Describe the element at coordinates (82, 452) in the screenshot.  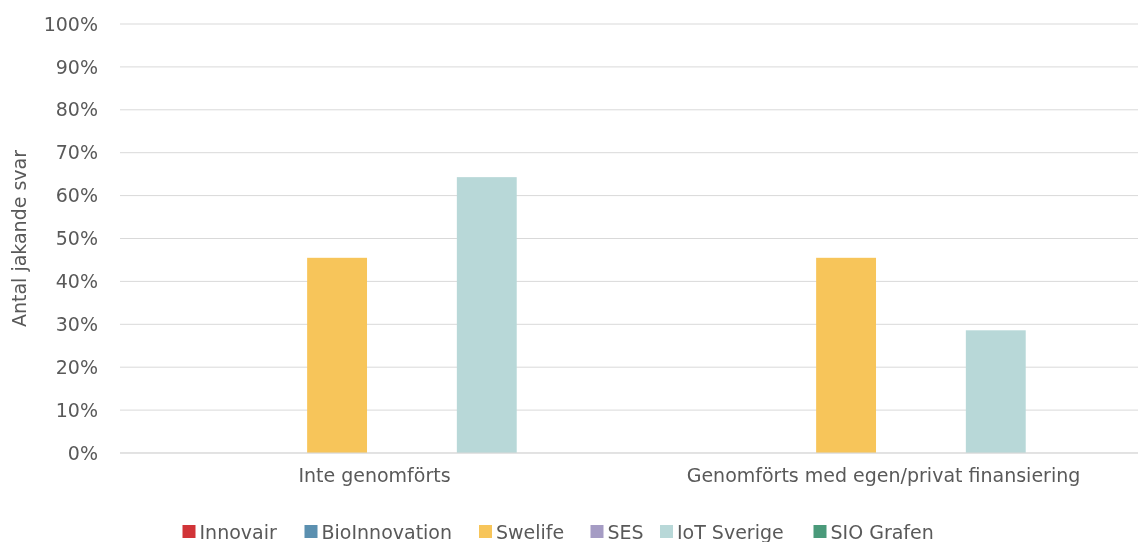
I see `y-tick-label: 0%` at that location.